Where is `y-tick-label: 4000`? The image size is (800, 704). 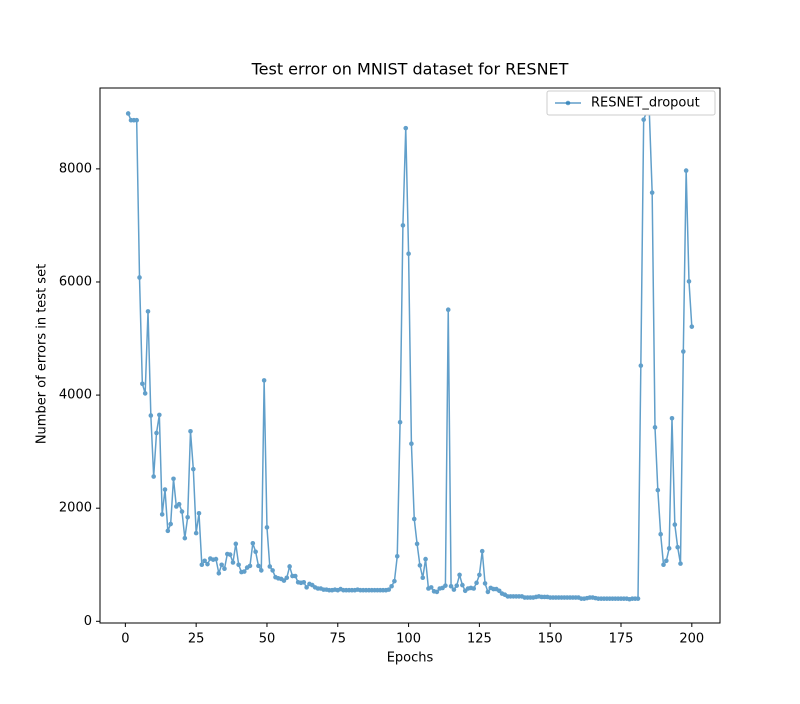 y-tick-label: 4000 is located at coordinates (75, 395).